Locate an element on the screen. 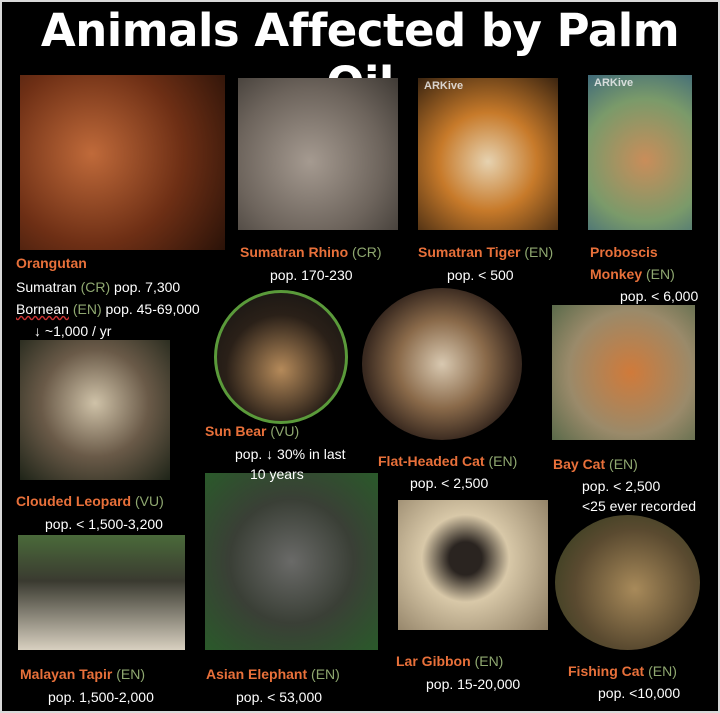 The image size is (720, 713). asian-elephant-name: Asian Elephant is located at coordinates (257, 674).